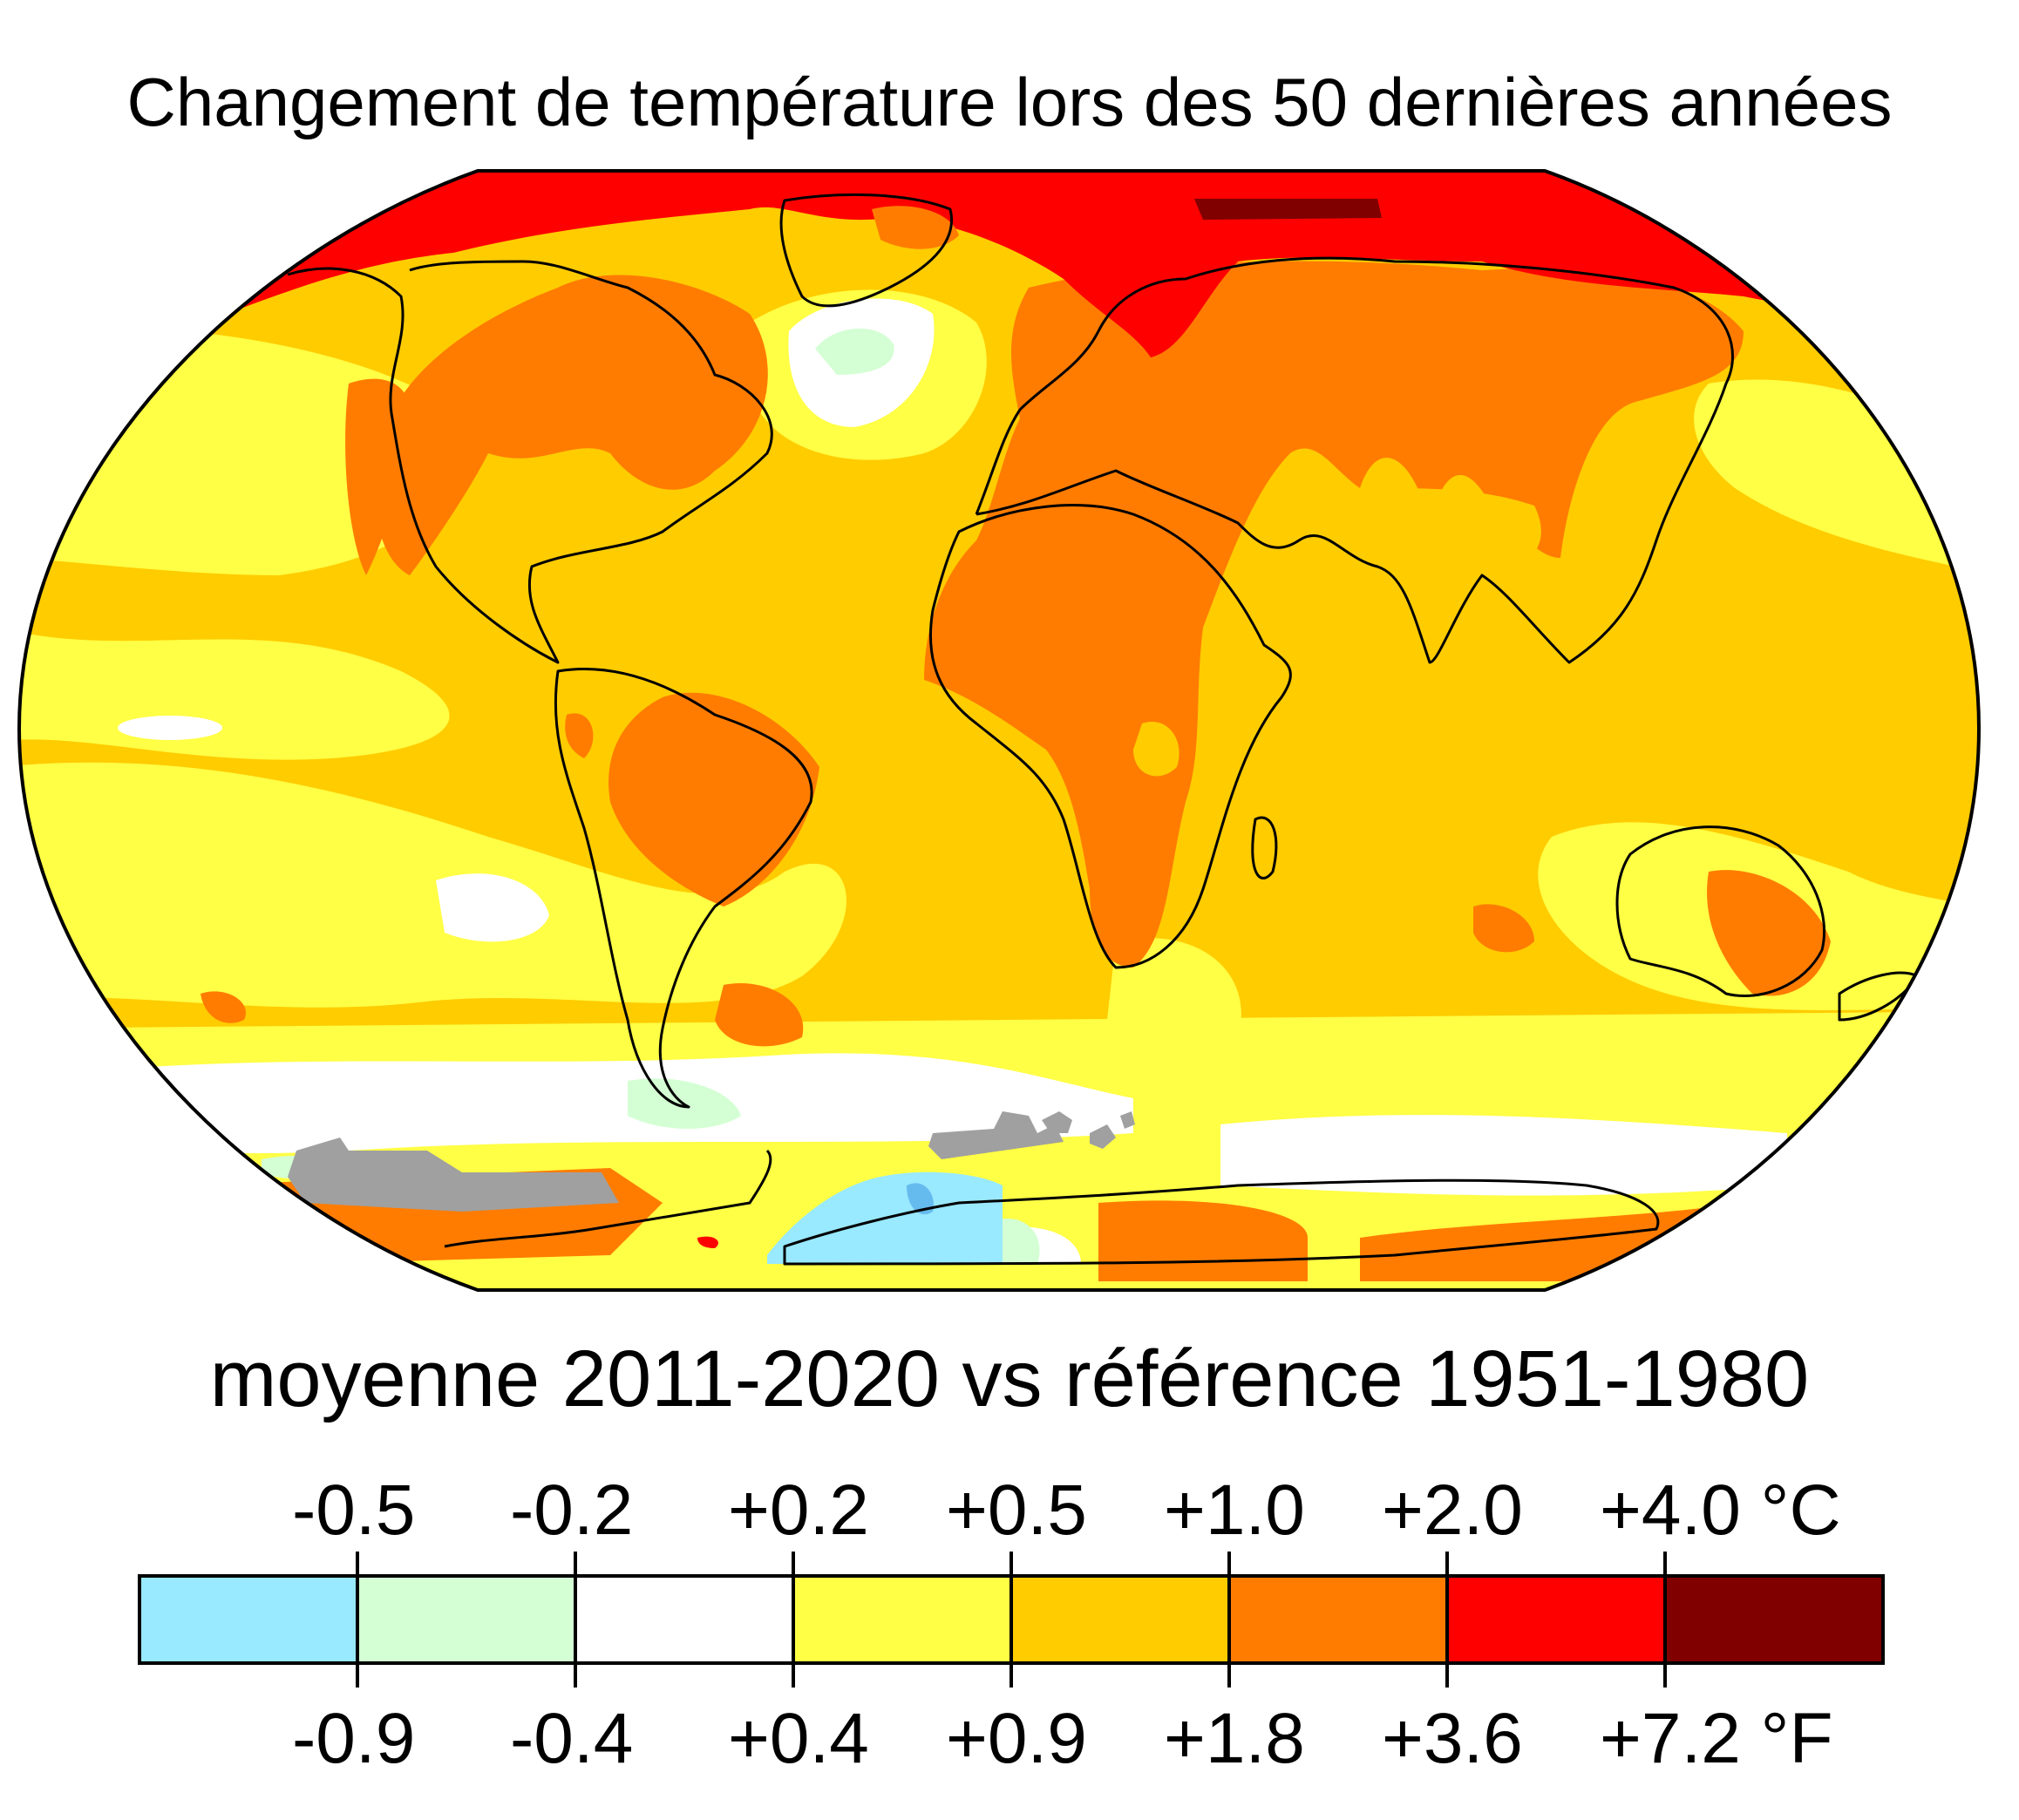  What do you see at coordinates (1503, 928) in the screenshot?
I see `anomaly-region-indian-ocean-spot` at bounding box center [1503, 928].